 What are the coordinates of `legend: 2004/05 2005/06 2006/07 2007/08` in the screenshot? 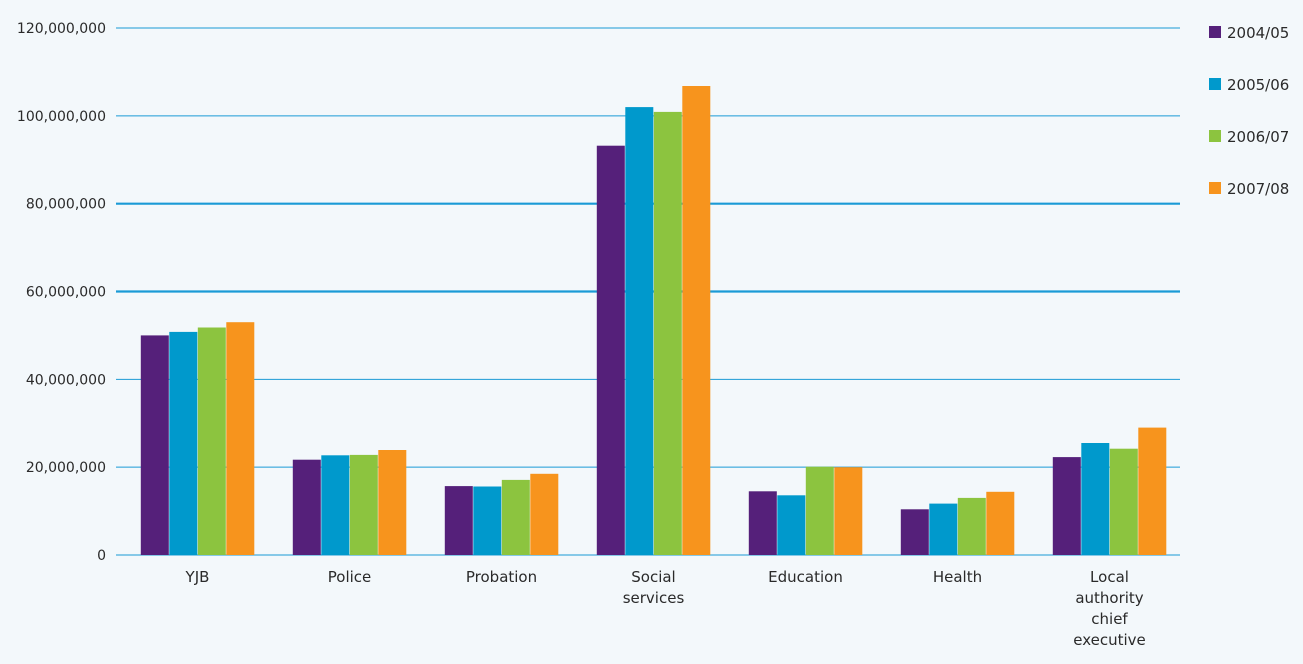 It's located at (1249, 111).